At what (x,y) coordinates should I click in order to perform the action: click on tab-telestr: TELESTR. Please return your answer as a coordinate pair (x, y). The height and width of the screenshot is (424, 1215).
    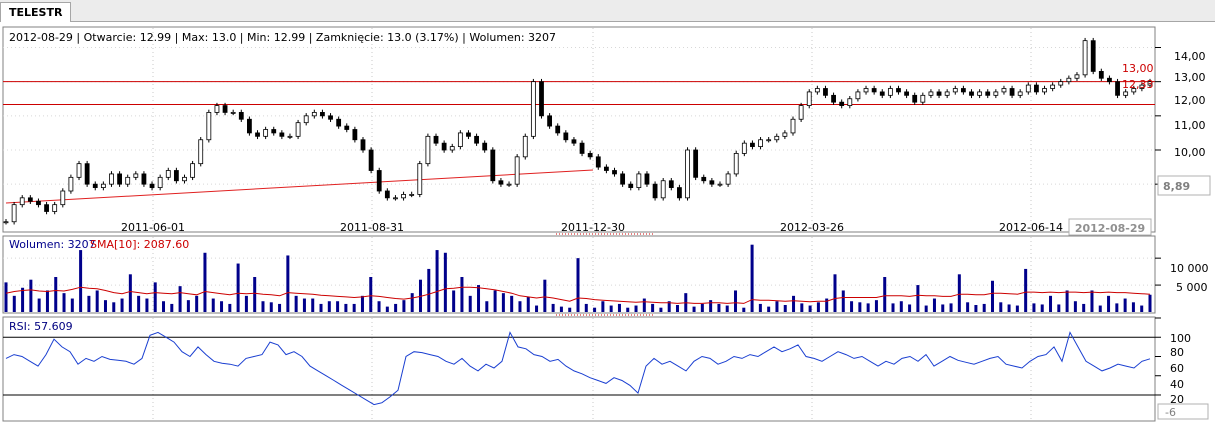
    Looking at the image, I should click on (36, 12).